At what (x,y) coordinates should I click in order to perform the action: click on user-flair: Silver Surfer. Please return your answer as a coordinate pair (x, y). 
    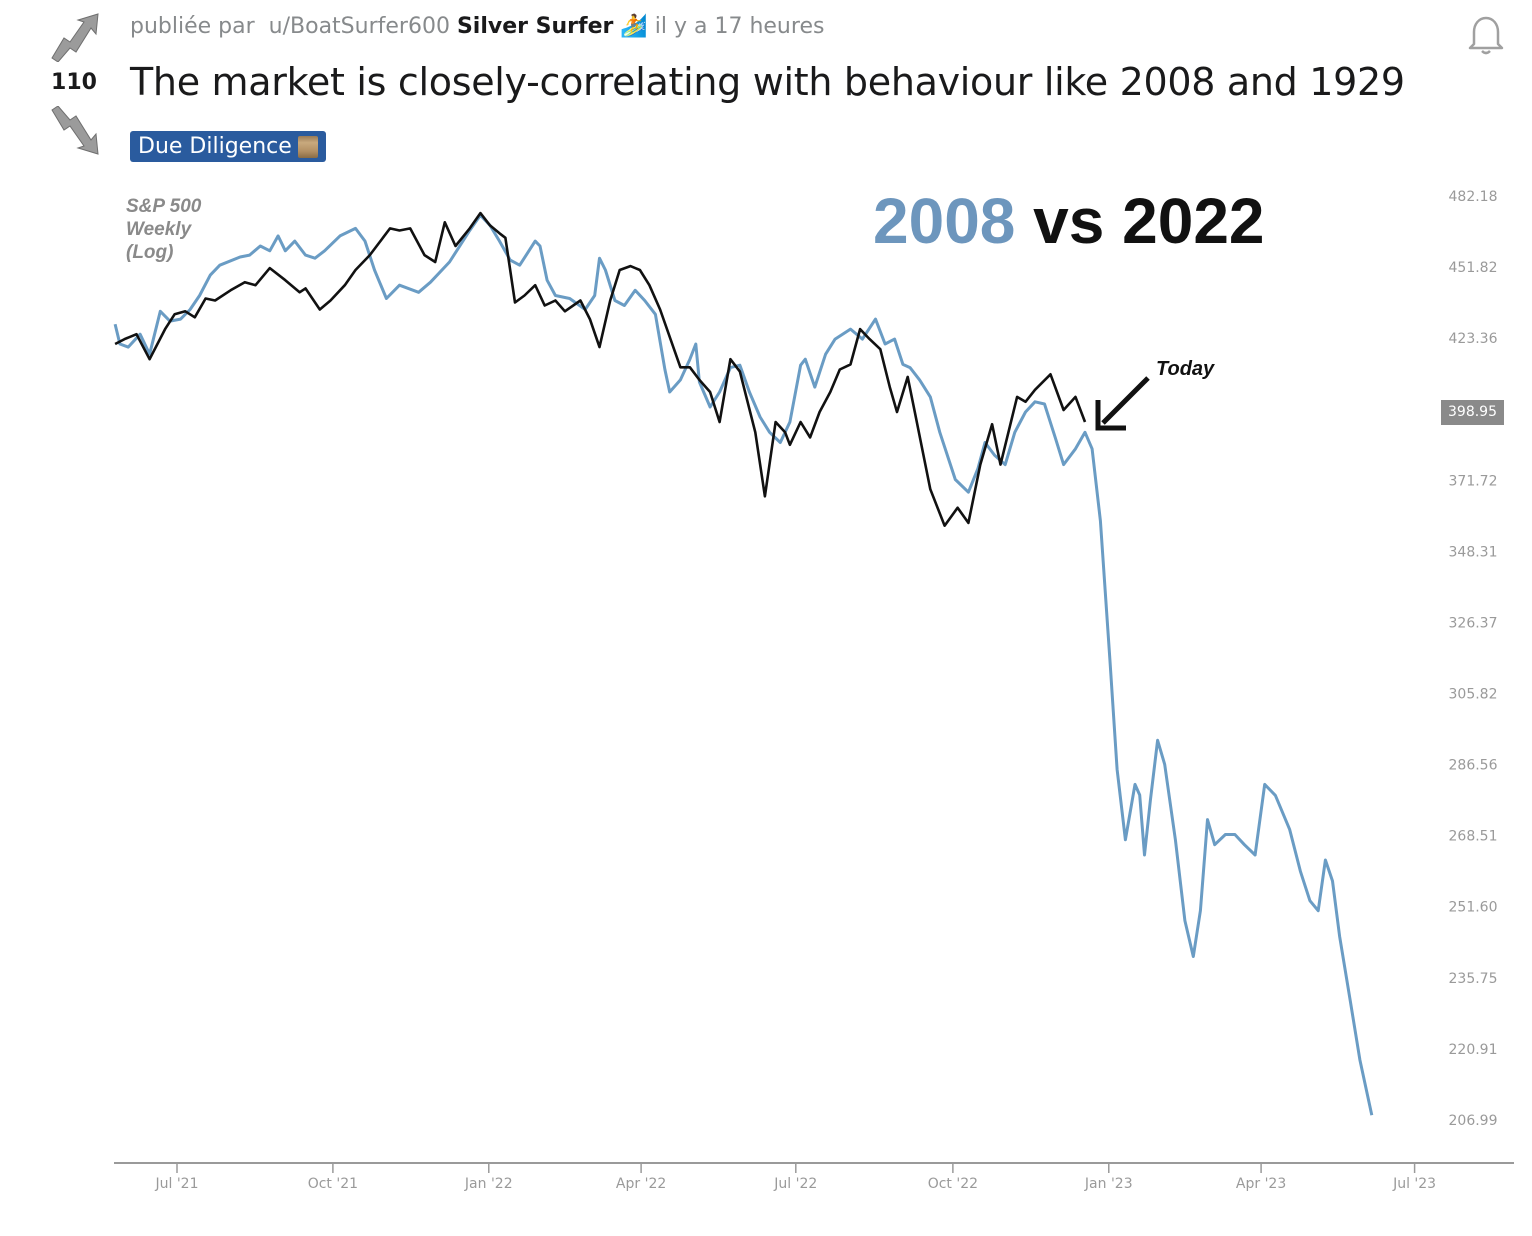
    Looking at the image, I should click on (535, 26).